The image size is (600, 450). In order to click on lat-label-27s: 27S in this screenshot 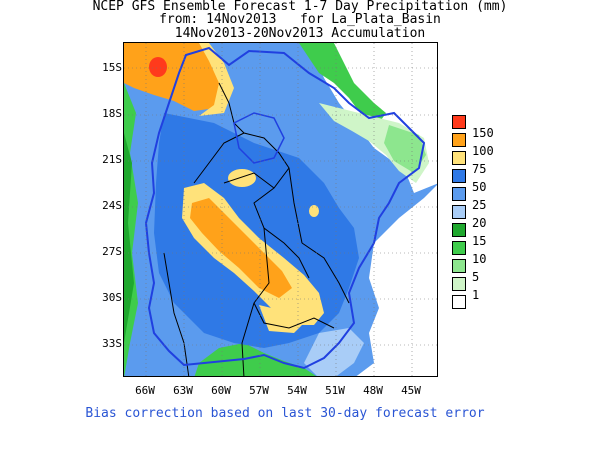, I will do `click(112, 251)`.